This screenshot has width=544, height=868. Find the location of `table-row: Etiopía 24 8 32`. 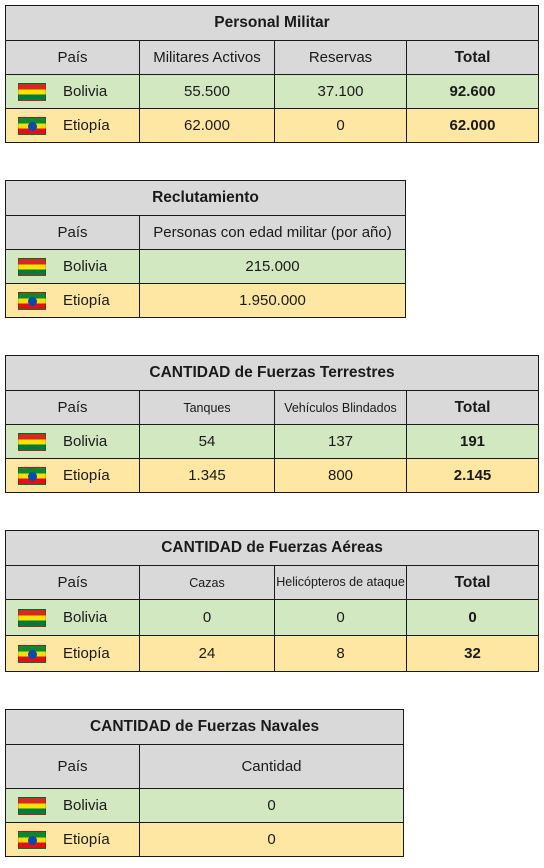

table-row: Etiopía 24 8 32 is located at coordinates (272, 653).